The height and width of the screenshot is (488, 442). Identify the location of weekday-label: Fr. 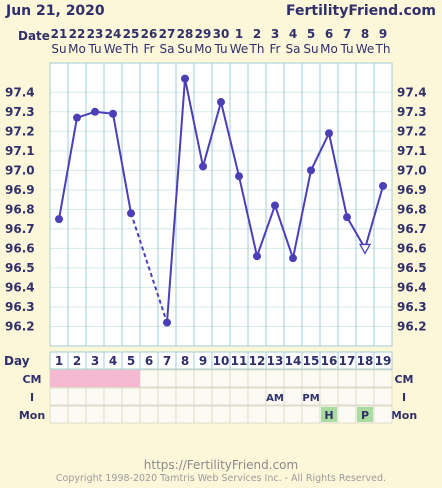
(149, 49).